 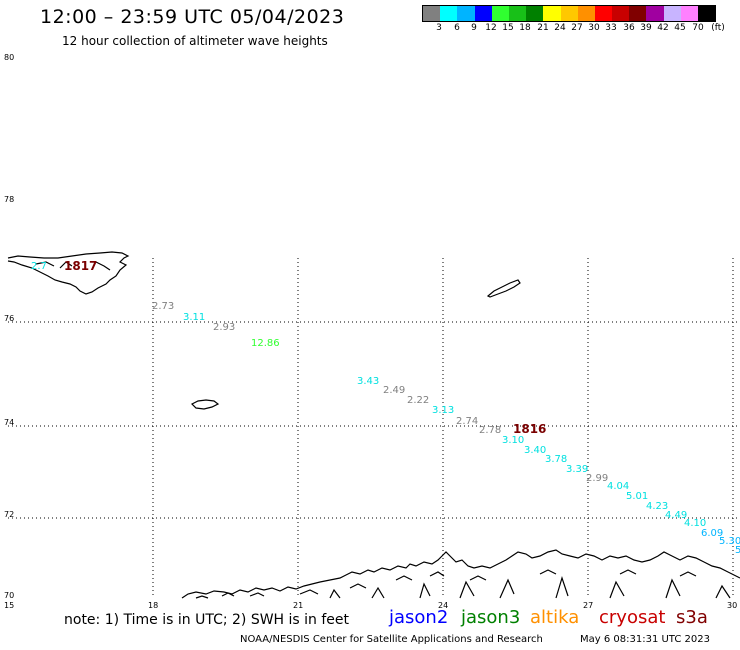 What do you see at coordinates (611, 28) in the screenshot?
I see `legend-label: 33` at bounding box center [611, 28].